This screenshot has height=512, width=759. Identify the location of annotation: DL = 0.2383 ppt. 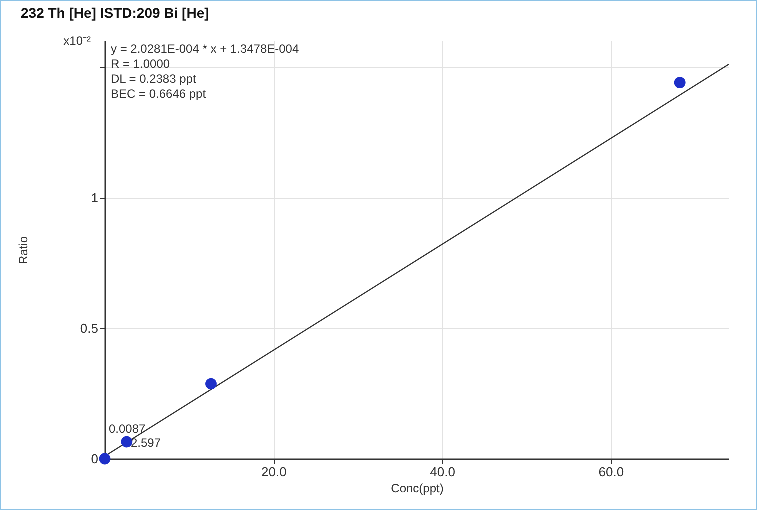
(154, 79).